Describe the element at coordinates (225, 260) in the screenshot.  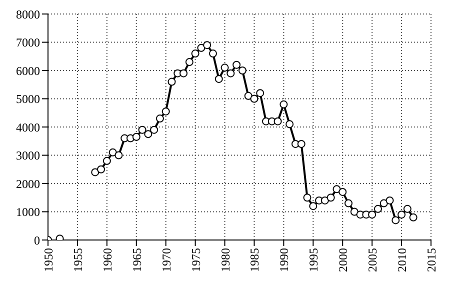
I see `x-tick-label: 1980` at that location.